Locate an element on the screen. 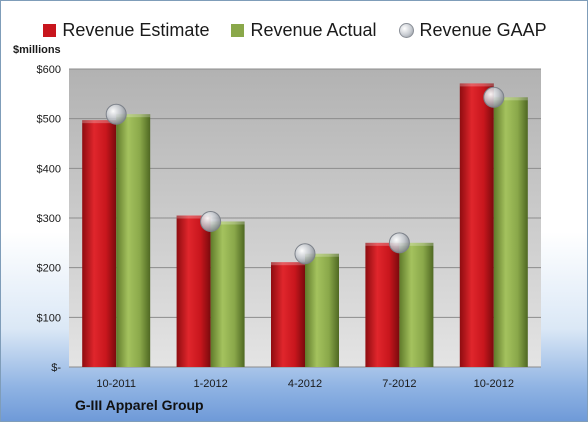 The height and width of the screenshot is (422, 588). legend-swatch-estimate is located at coordinates (50, 30).